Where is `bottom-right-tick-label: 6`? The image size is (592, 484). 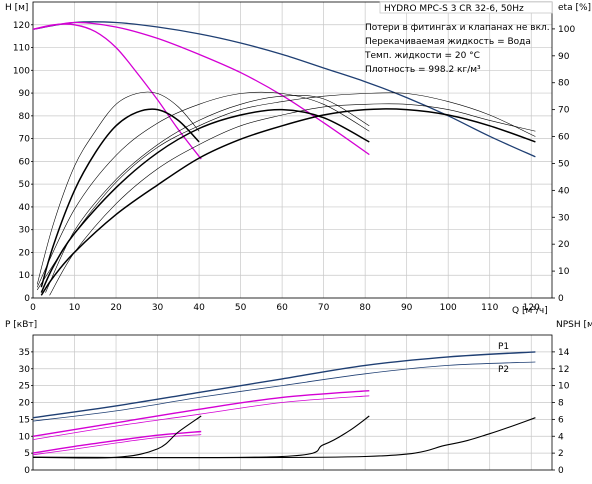 bottom-right-tick-label: 6 is located at coordinates (561, 420).